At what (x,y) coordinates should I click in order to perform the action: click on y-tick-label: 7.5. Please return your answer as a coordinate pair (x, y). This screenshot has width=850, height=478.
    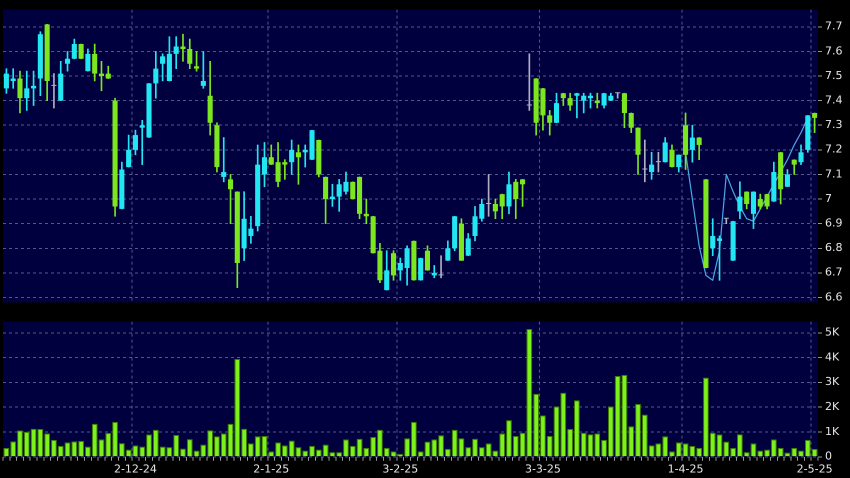
    Looking at the image, I should click on (833, 75).